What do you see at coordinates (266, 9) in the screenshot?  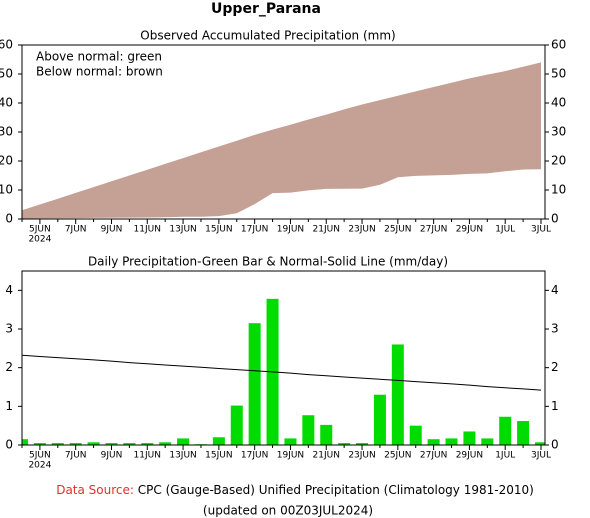 I see `main-title: Upper_Parana` at bounding box center [266, 9].